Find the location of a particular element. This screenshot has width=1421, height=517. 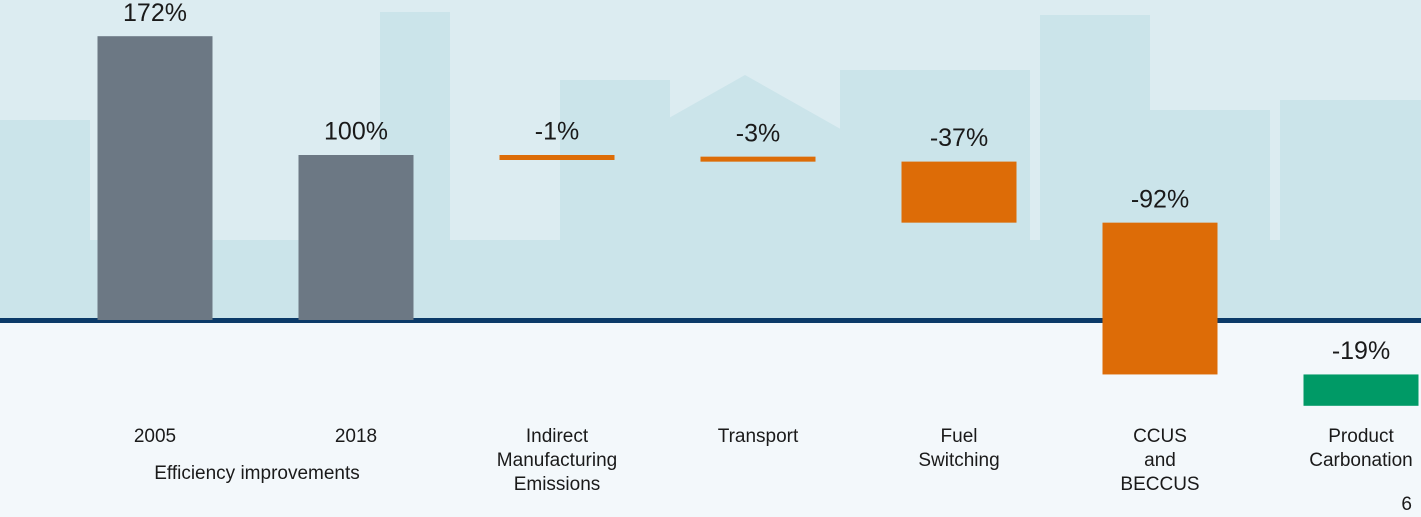

x-tick-label: 2018 is located at coordinates (356, 436).